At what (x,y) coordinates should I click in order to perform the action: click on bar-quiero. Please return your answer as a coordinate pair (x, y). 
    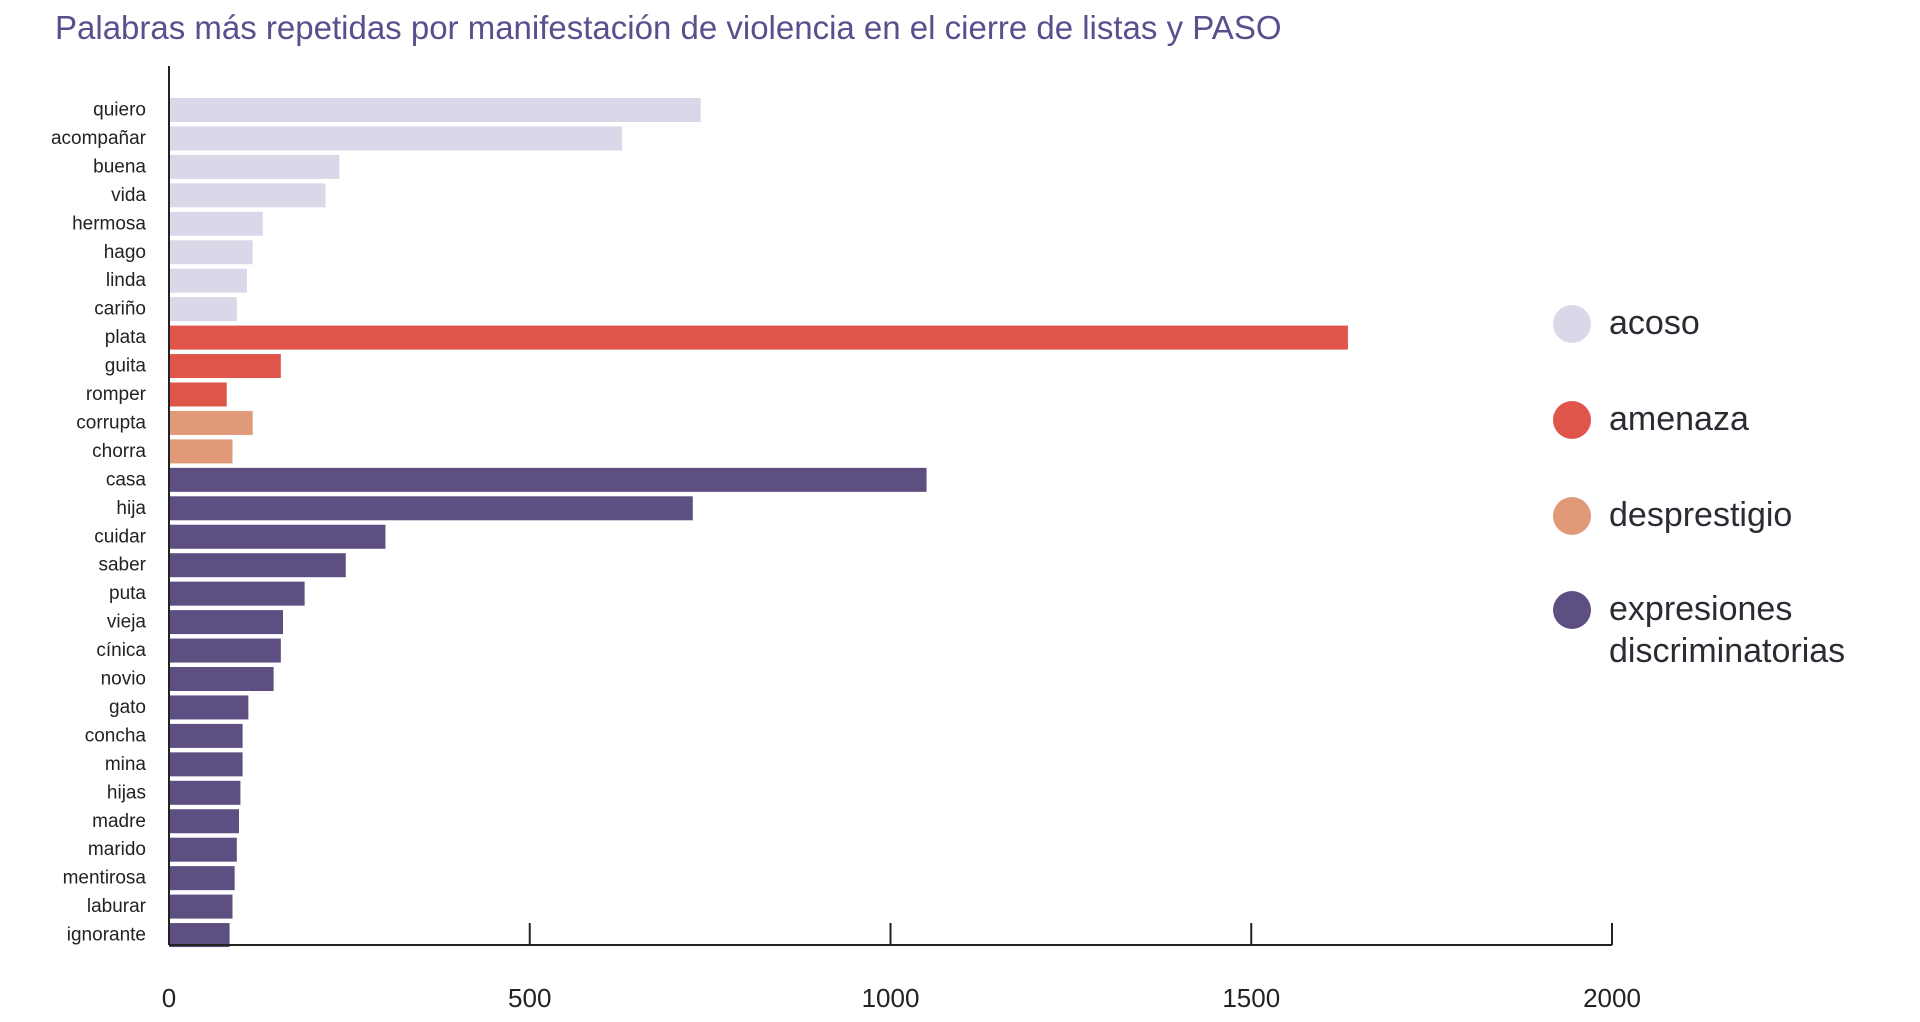
    Looking at the image, I should click on (435, 110).